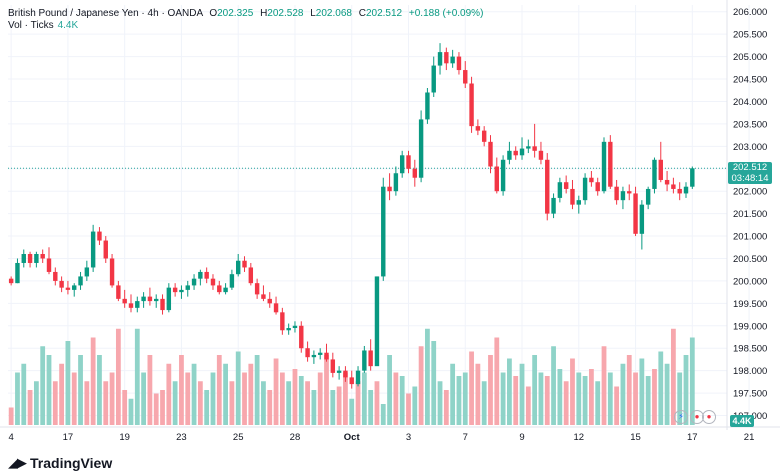 The height and width of the screenshot is (471, 780). What do you see at coordinates (465, 437) in the screenshot?
I see `x-tick-label: 7` at bounding box center [465, 437].